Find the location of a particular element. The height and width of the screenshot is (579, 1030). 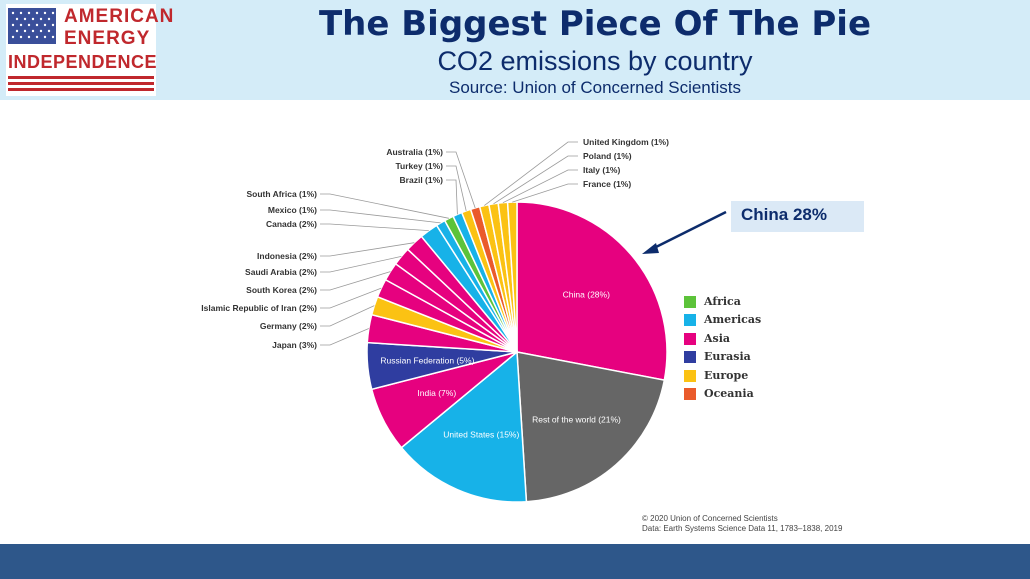

legend-label: Eurasia is located at coordinates (727, 357).